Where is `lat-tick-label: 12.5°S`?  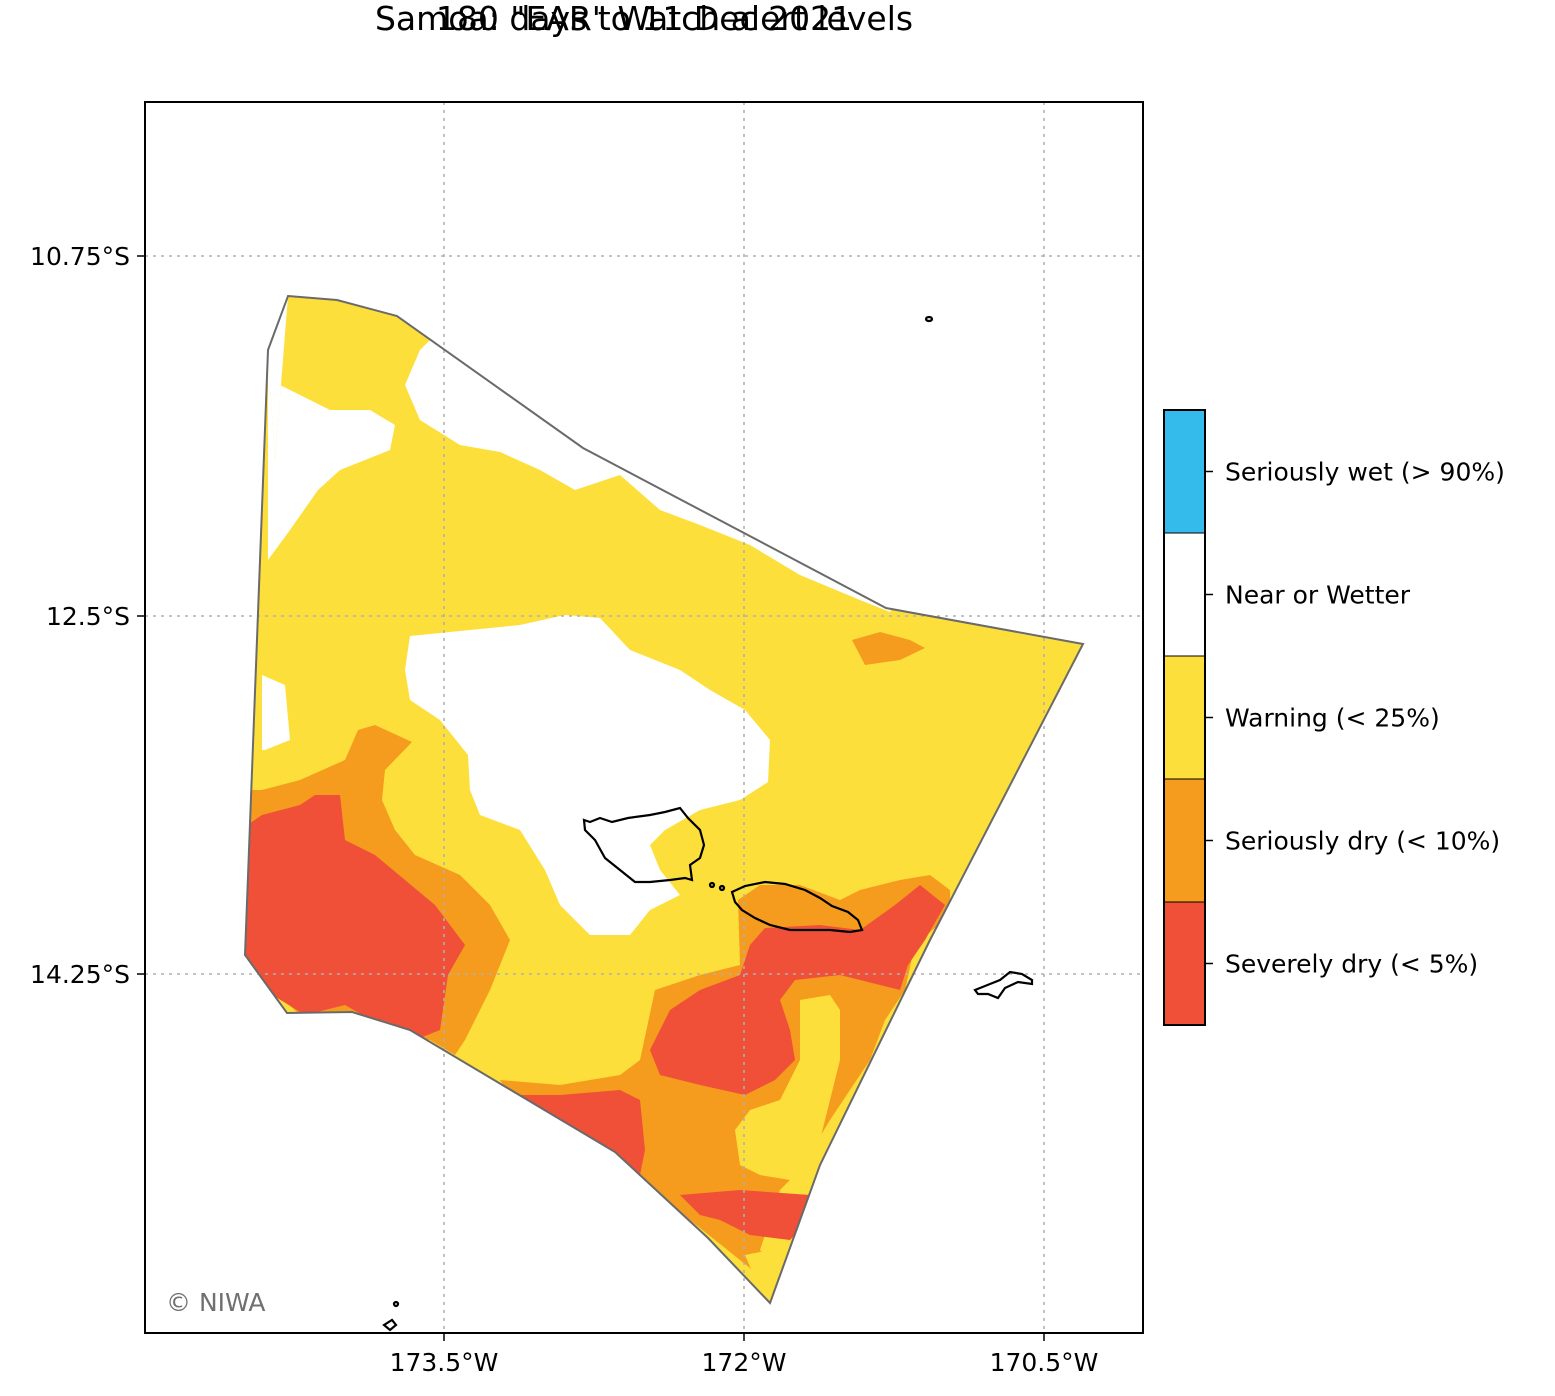
lat-tick-label: 12.5°S is located at coordinates (88, 616).